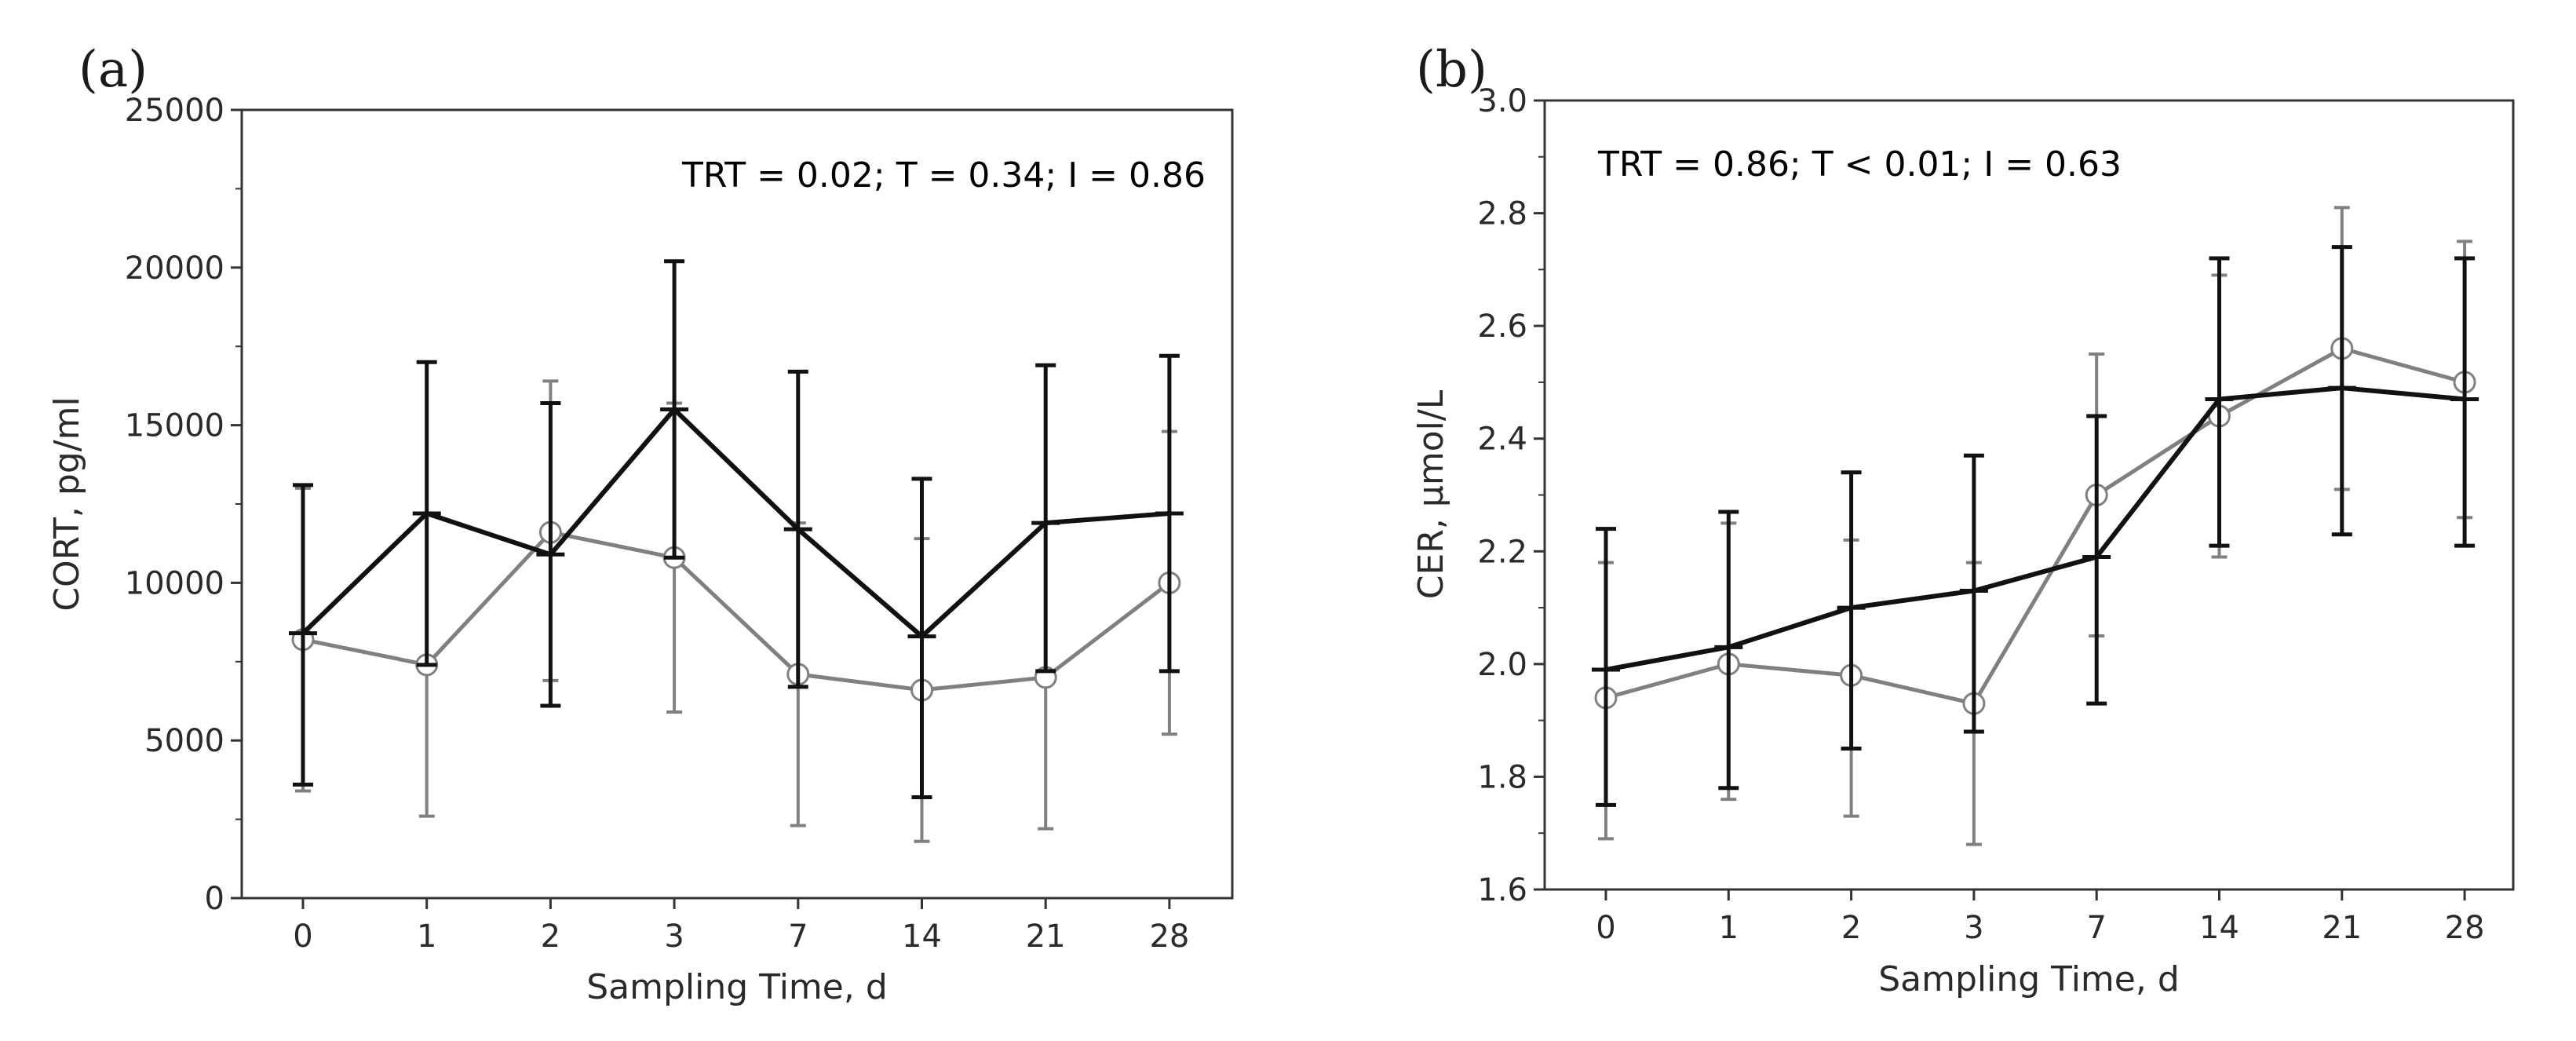  Describe the element at coordinates (2096, 928) in the screenshot. I see `panel-b-x-tick-label: 7` at that location.